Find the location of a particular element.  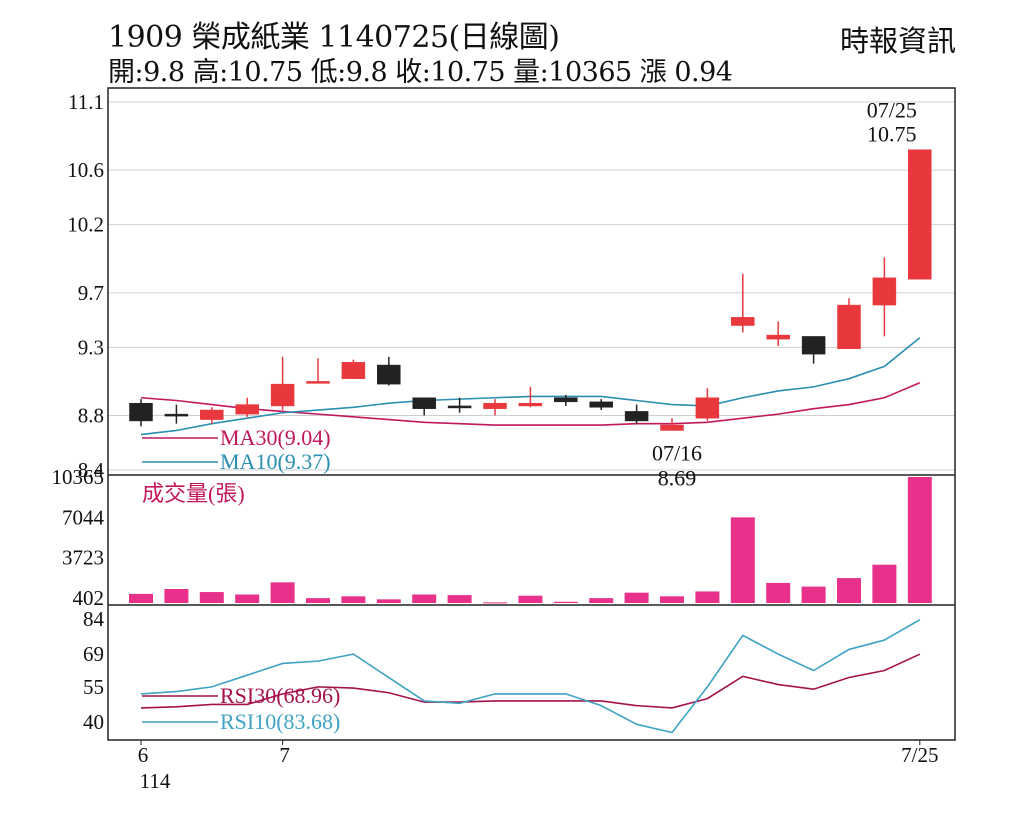

price-y-tick: 11.1 is located at coordinates (86, 102).